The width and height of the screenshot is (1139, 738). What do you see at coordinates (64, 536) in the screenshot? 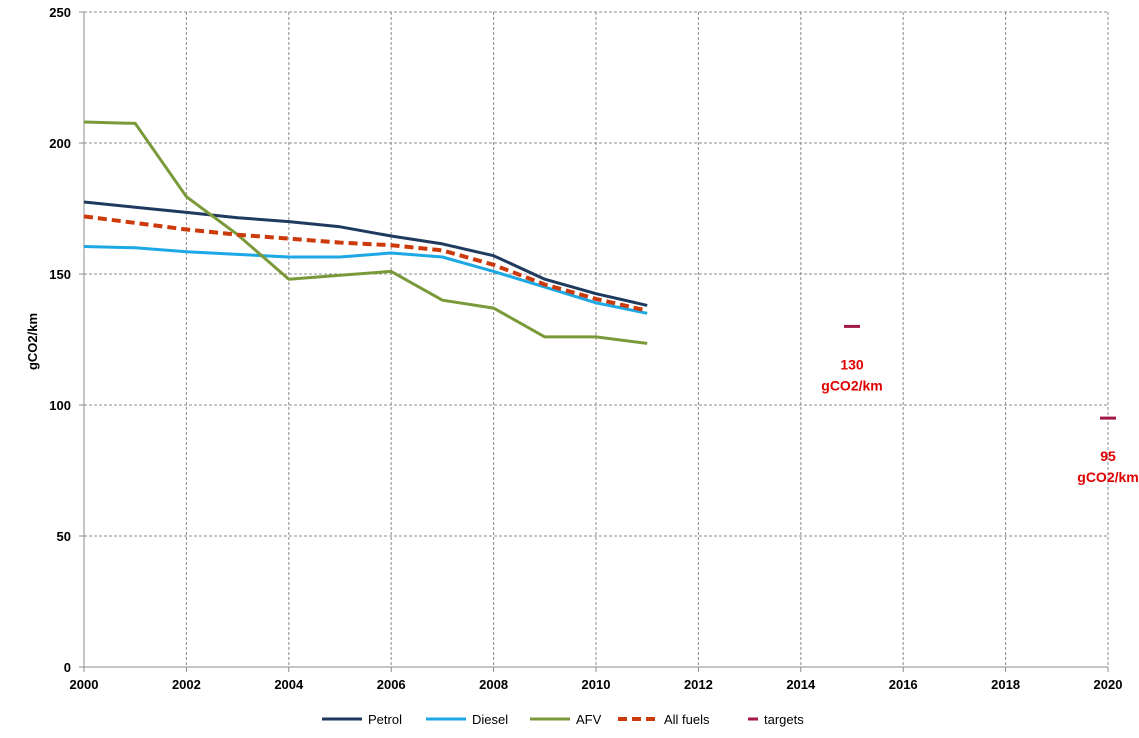
I see `y-tick-label: 50` at bounding box center [64, 536].